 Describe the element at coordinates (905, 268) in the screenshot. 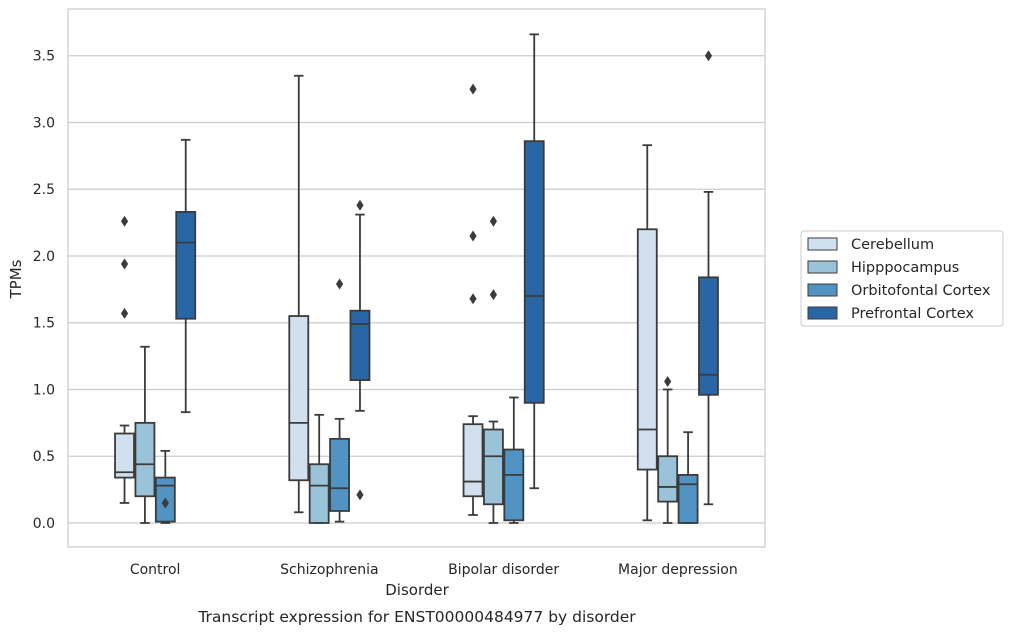

I see `legend-label: Hipppocampus` at that location.